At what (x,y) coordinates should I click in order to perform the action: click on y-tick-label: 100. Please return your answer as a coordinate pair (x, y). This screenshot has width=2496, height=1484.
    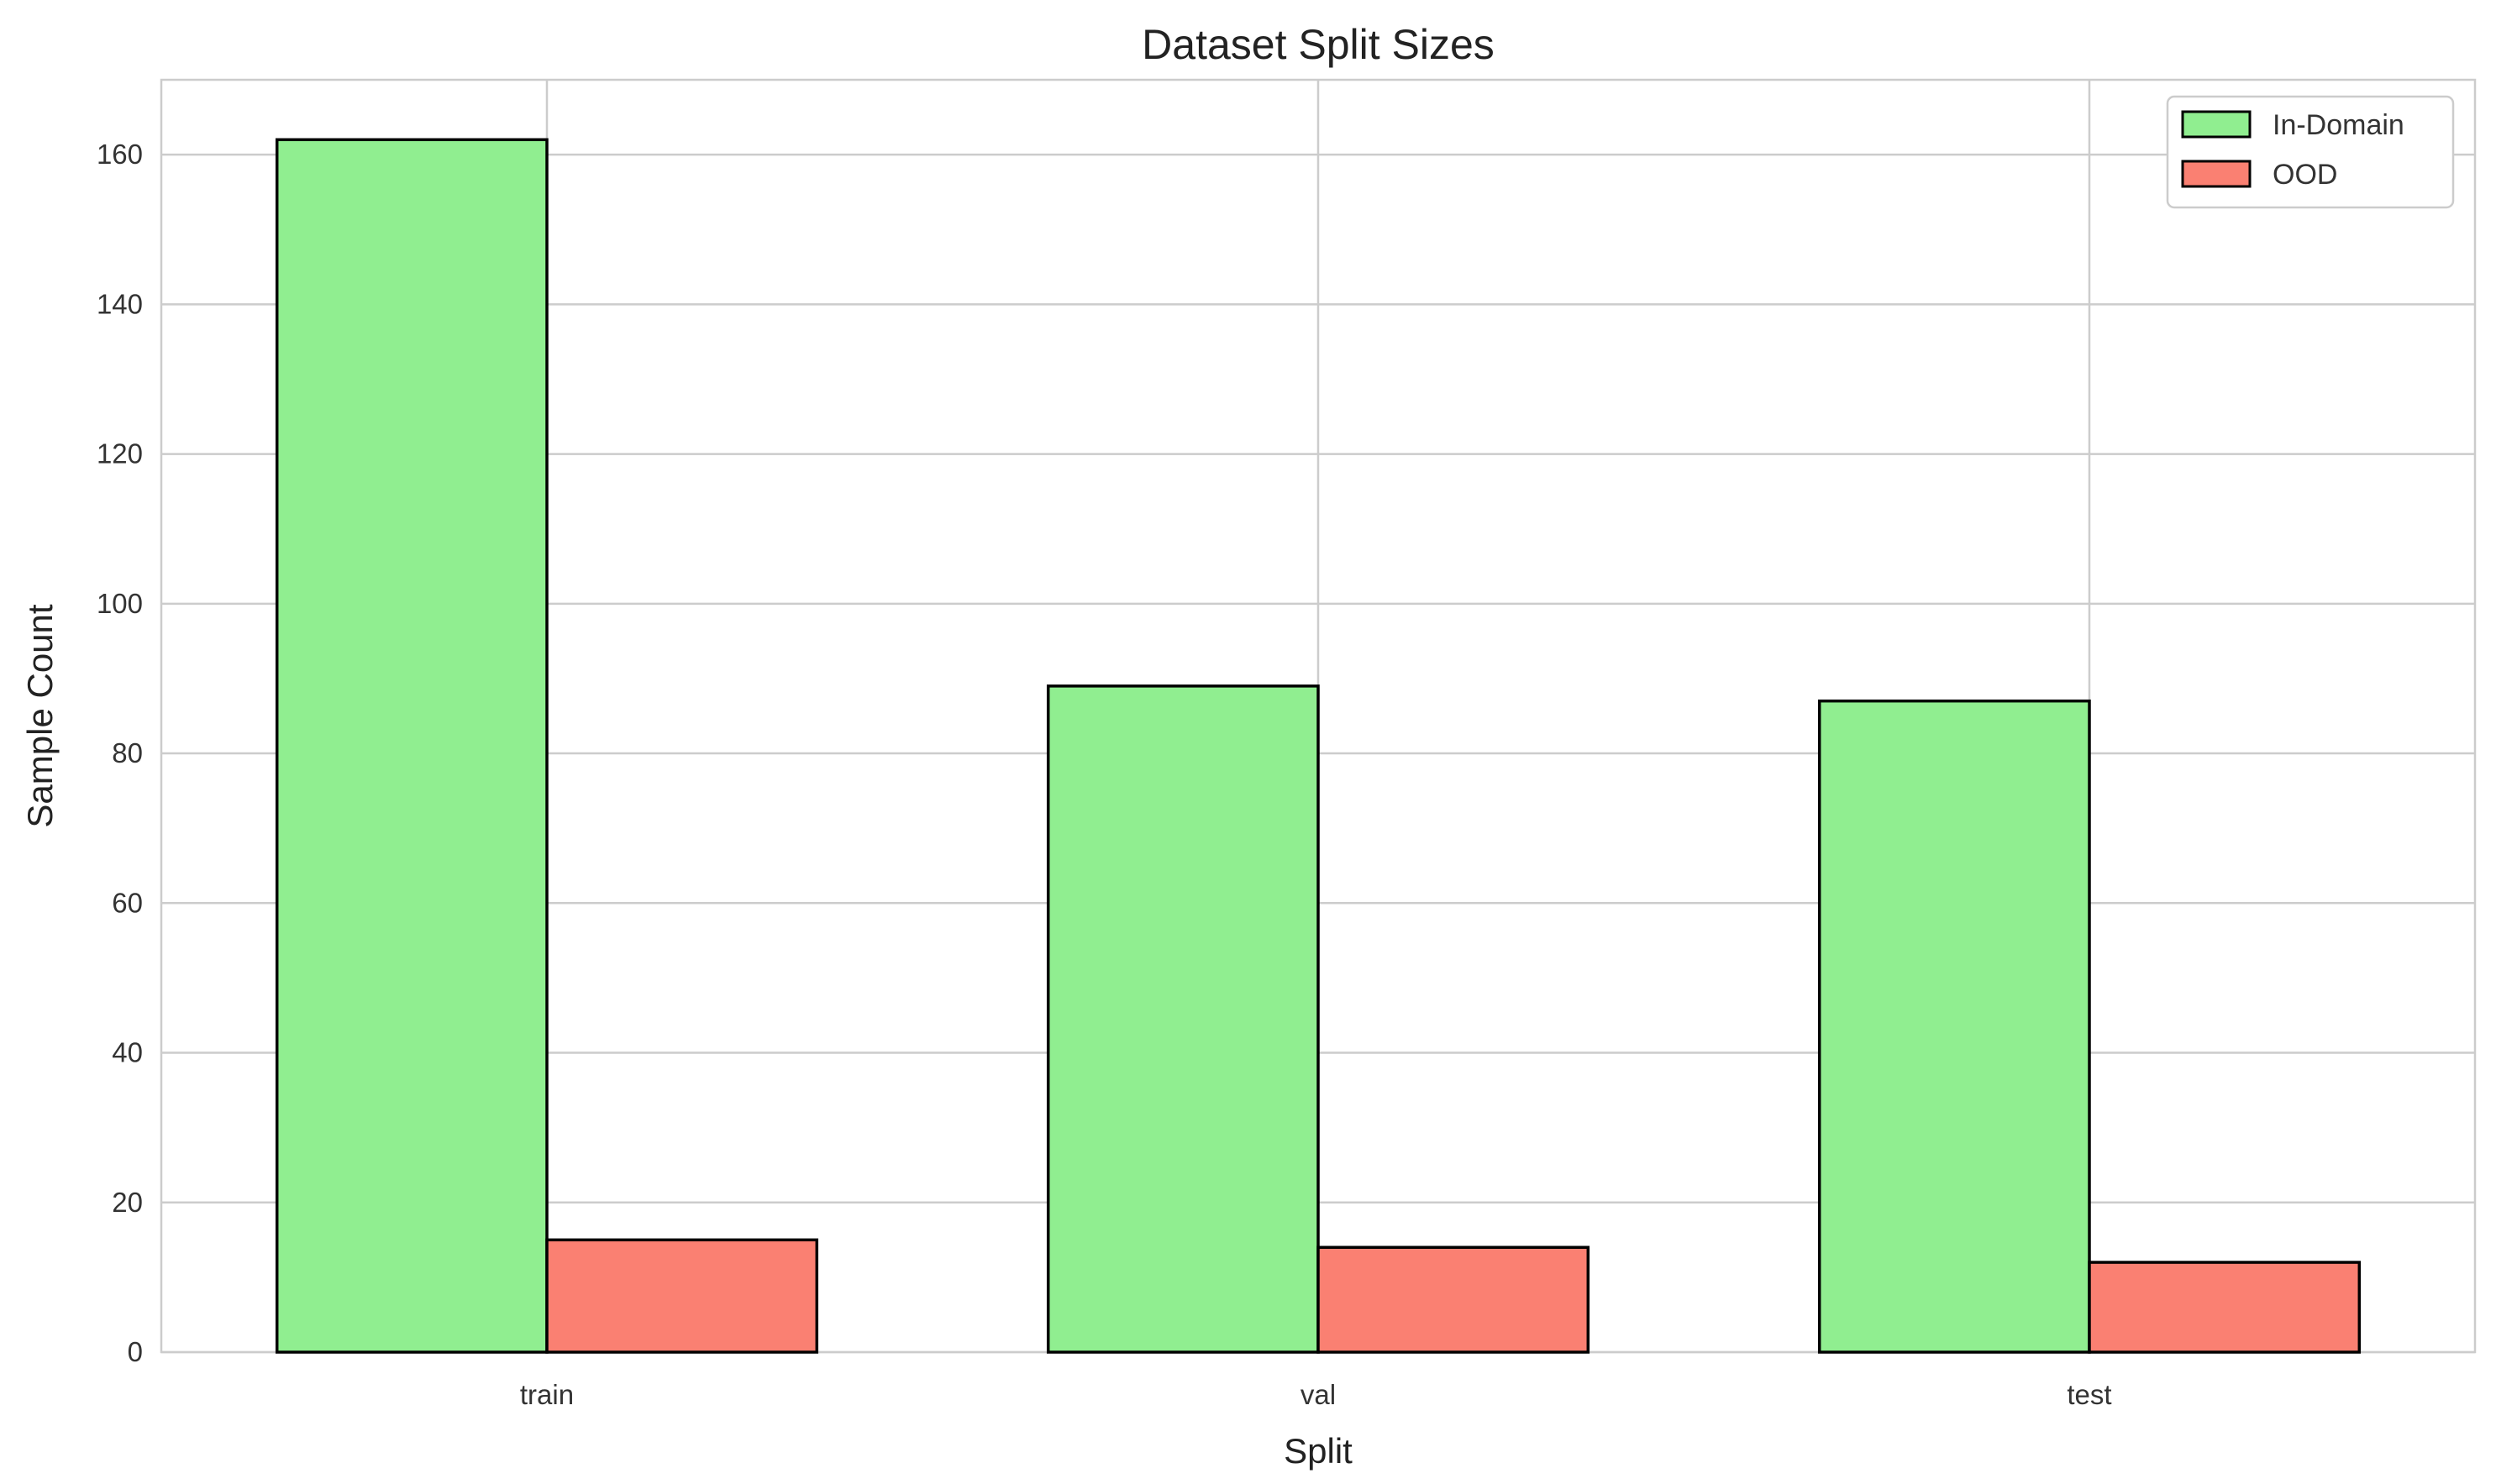
    Looking at the image, I should click on (120, 604).